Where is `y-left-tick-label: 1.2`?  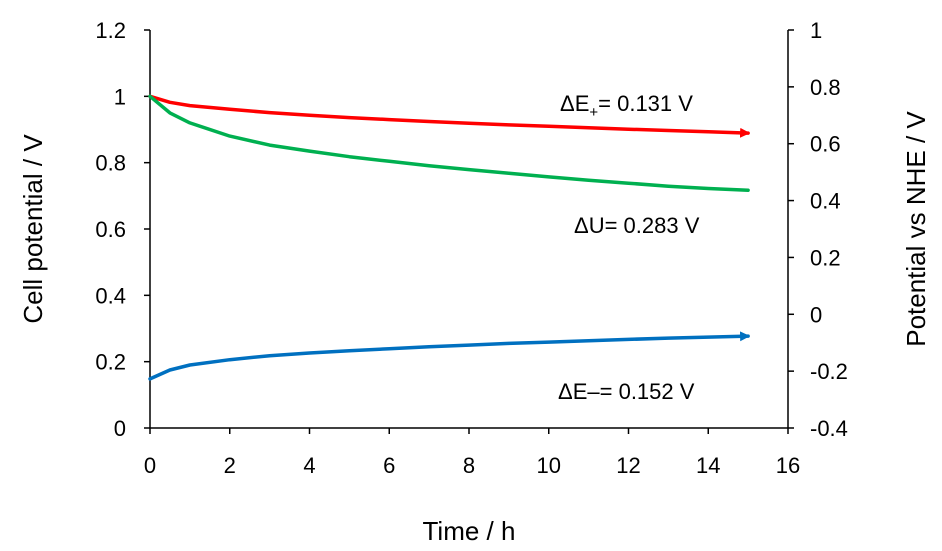 y-left-tick-label: 1.2 is located at coordinates (110, 30).